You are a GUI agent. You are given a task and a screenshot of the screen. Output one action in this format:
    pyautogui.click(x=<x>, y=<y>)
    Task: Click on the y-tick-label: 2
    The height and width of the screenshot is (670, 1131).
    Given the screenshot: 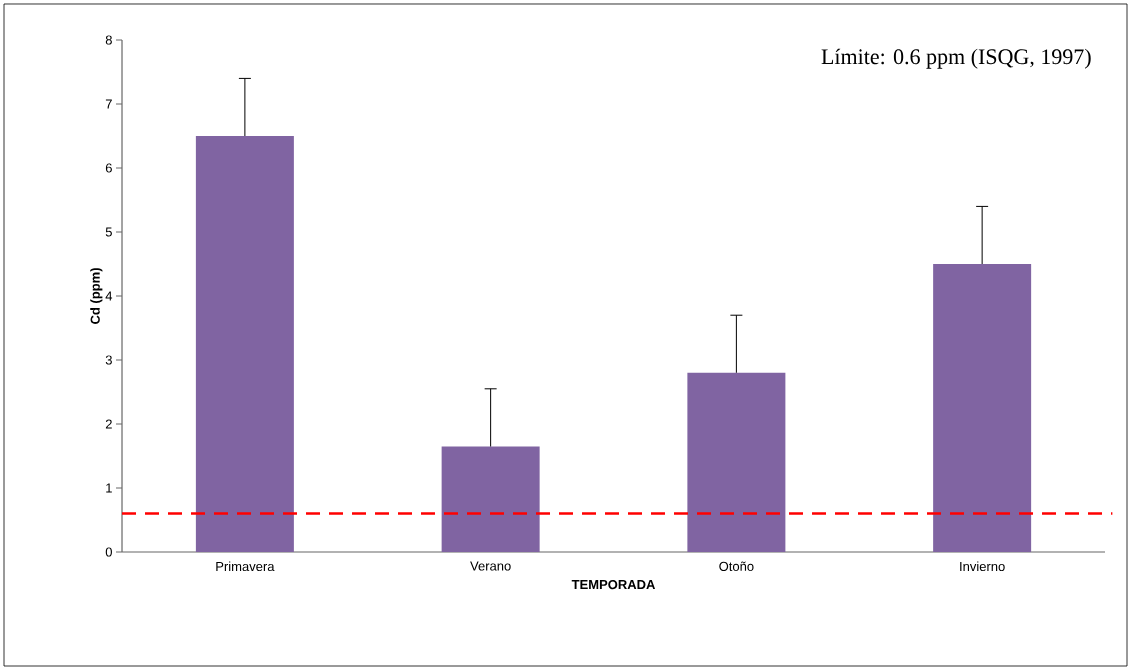 What is the action you would take?
    pyautogui.click(x=108, y=424)
    